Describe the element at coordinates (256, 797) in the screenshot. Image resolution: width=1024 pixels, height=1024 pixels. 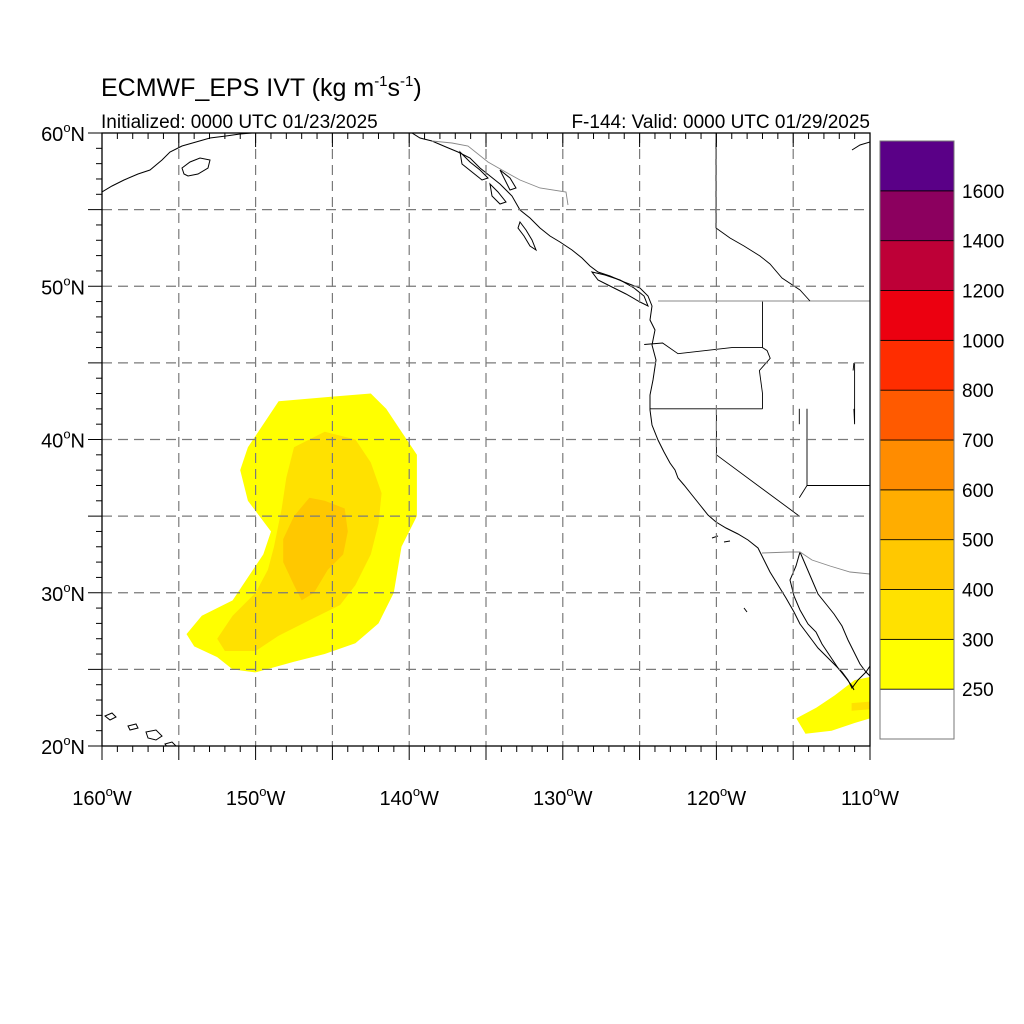
I see `lon-label: 150oW` at that location.